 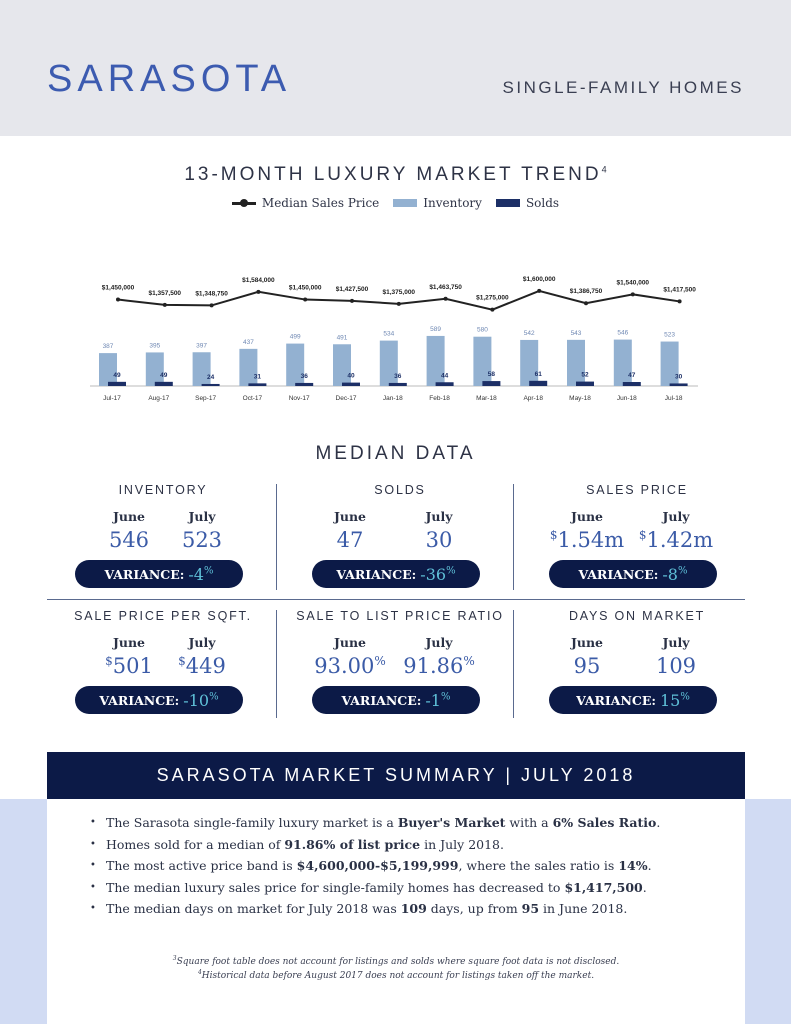 What do you see at coordinates (395, 175) in the screenshot?
I see `trend-title: 13-MONTH LUXURY MARKET TREND4` at bounding box center [395, 175].